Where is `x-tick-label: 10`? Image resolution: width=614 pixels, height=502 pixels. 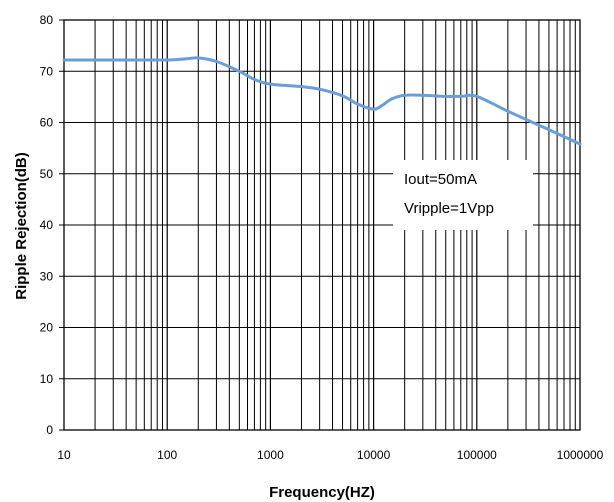
x-tick-label: 10 is located at coordinates (64, 455).